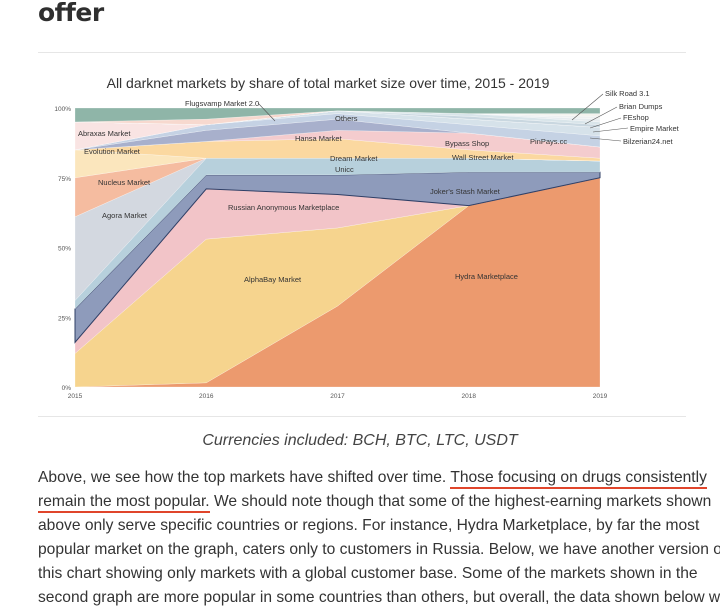 The height and width of the screenshot is (610, 720). What do you see at coordinates (360, 440) in the screenshot?
I see `chart-caption: Currencies included: BCH, BTC, LTC, USDT` at bounding box center [360, 440].